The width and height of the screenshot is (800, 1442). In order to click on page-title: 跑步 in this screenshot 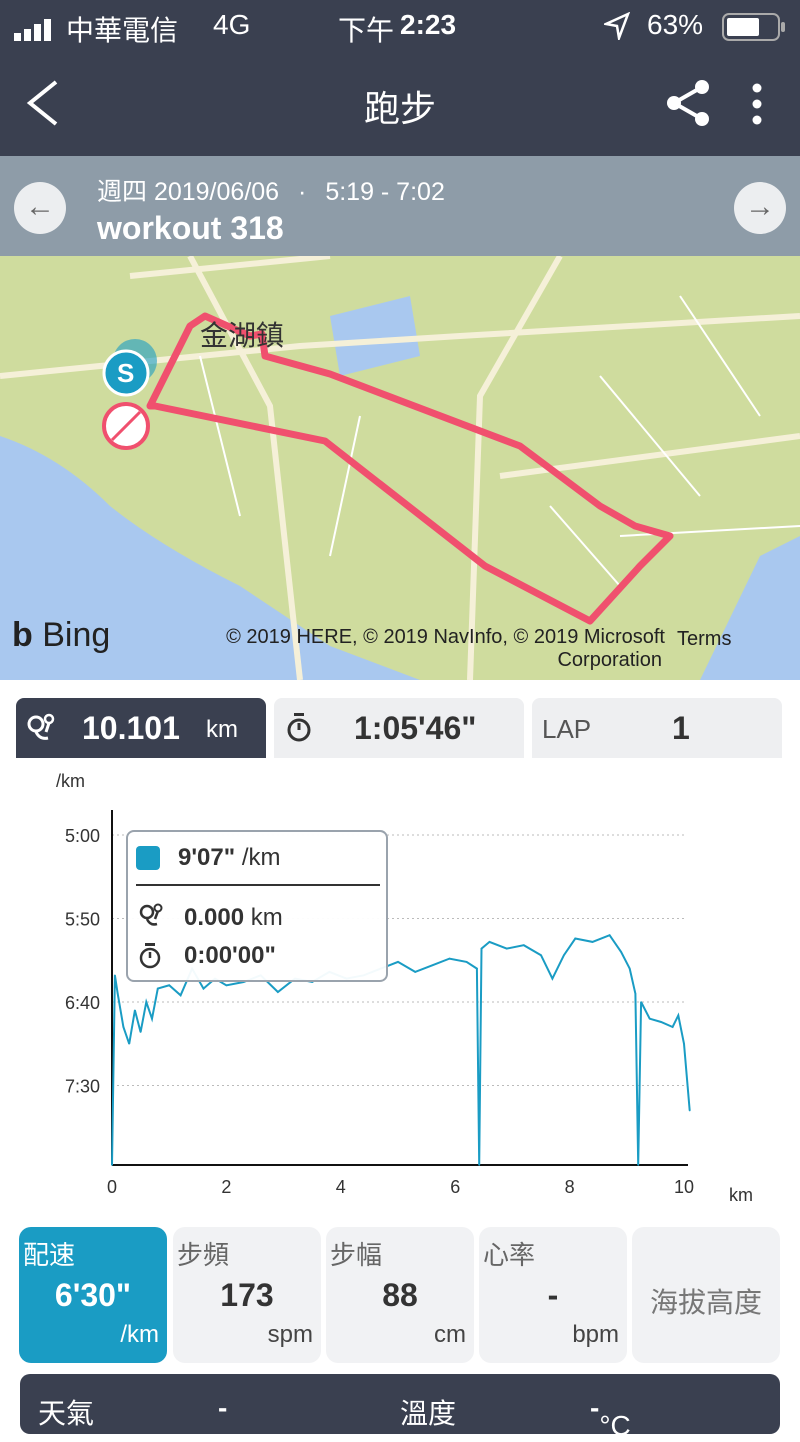, I will do `click(399, 108)`.